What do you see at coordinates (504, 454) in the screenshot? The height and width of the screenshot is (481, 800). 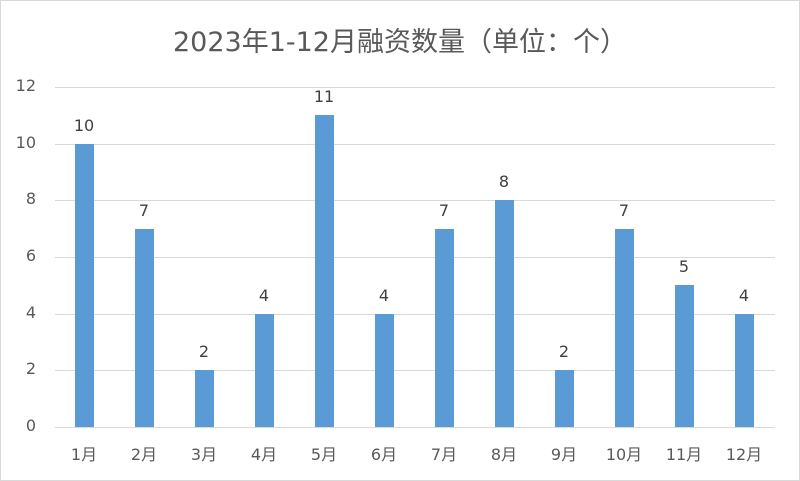 I see `x-axis-tick-label: 8月` at bounding box center [504, 454].